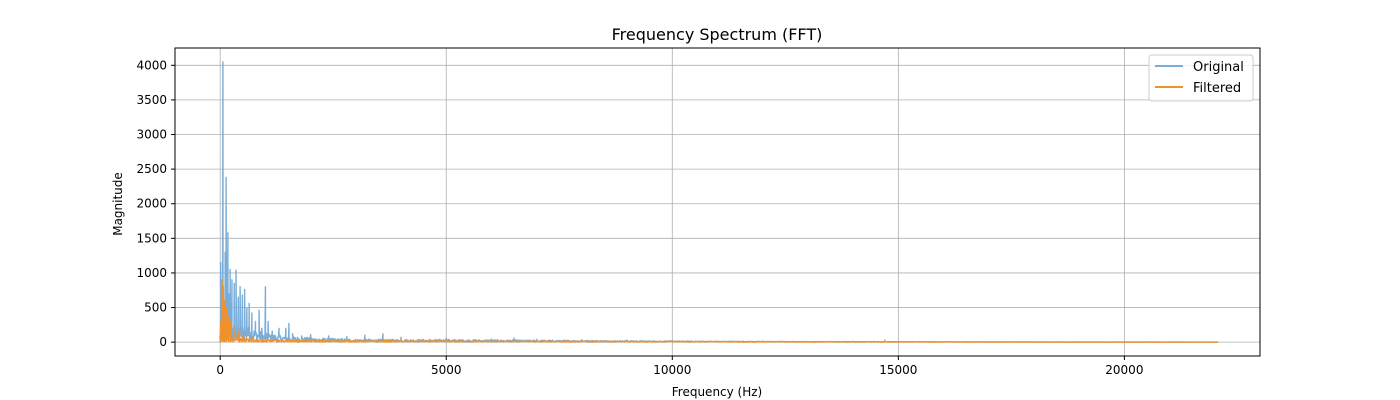  Describe the element at coordinates (717, 34) in the screenshot. I see `chart-title: Frequency Spectrum (FFT)` at that location.